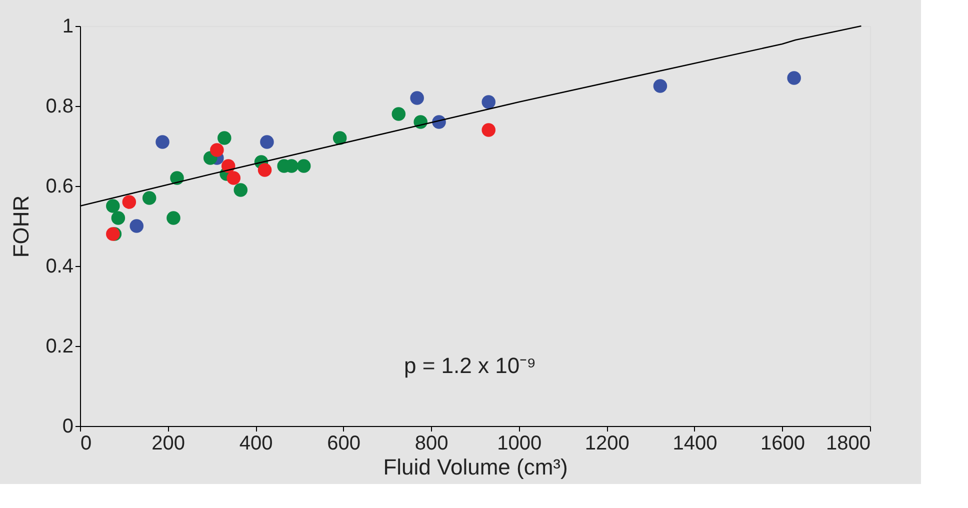 The height and width of the screenshot is (508, 968). I want to click on x-tick-label: 1600, so click(782, 443).